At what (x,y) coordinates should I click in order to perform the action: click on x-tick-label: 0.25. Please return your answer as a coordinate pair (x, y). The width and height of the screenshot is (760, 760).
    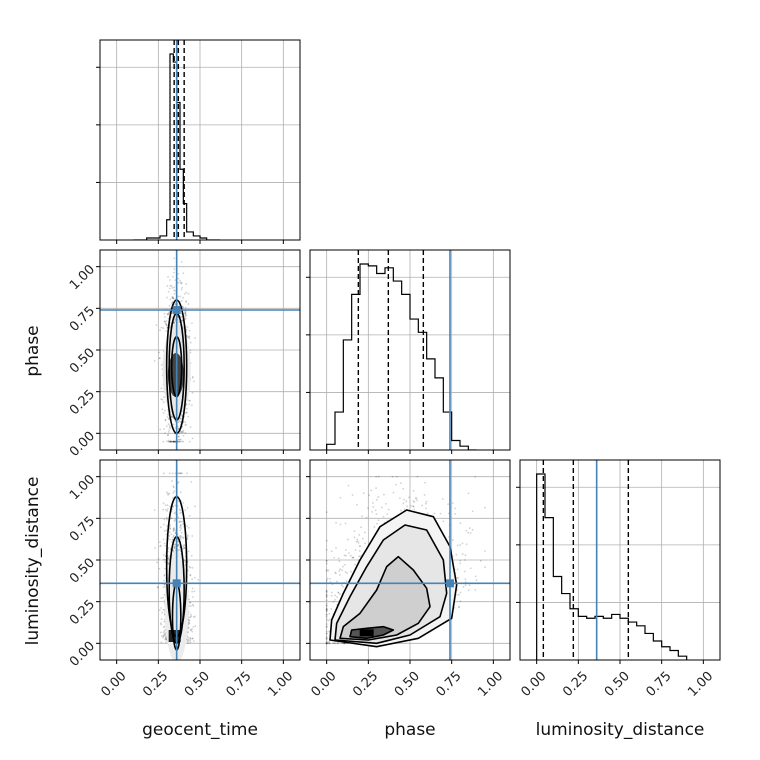
    Looking at the image, I should click on (575, 684).